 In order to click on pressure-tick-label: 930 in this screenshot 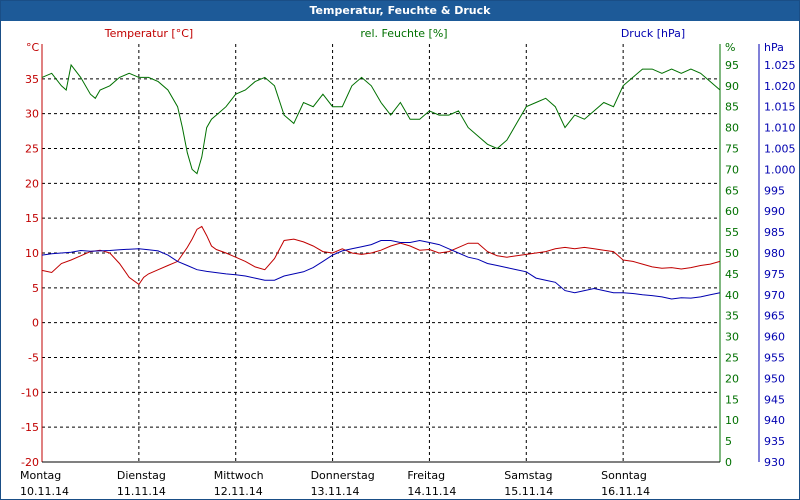, I will do `click(774, 462)`.